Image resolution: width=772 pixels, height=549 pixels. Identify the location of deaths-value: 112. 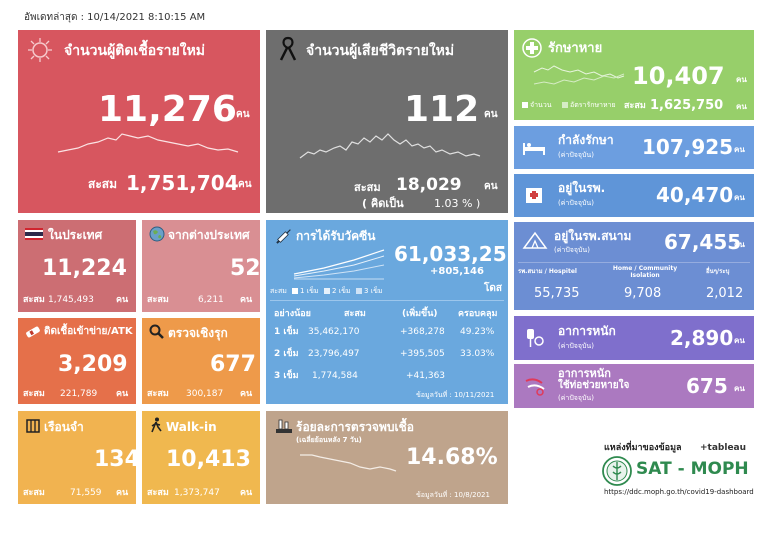
(442, 109).